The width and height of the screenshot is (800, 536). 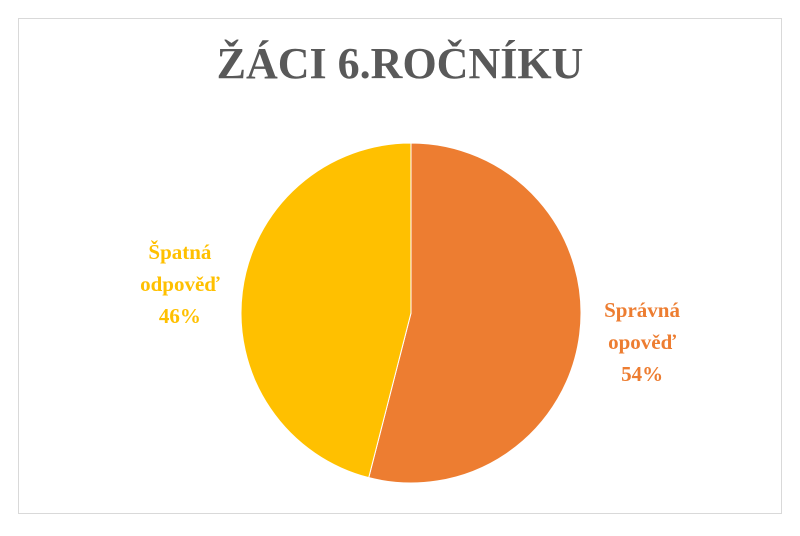 I want to click on value-label: 54%, so click(x=642, y=374).